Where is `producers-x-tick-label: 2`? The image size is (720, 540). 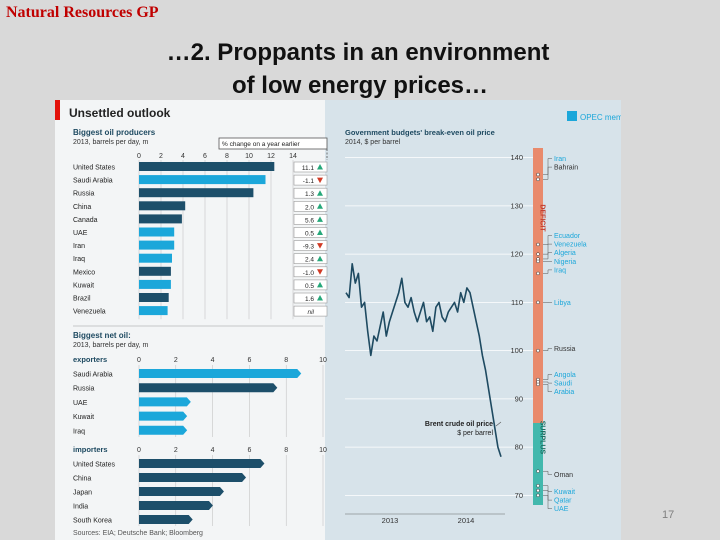
producers-x-tick-label: 2 is located at coordinates (161, 156).